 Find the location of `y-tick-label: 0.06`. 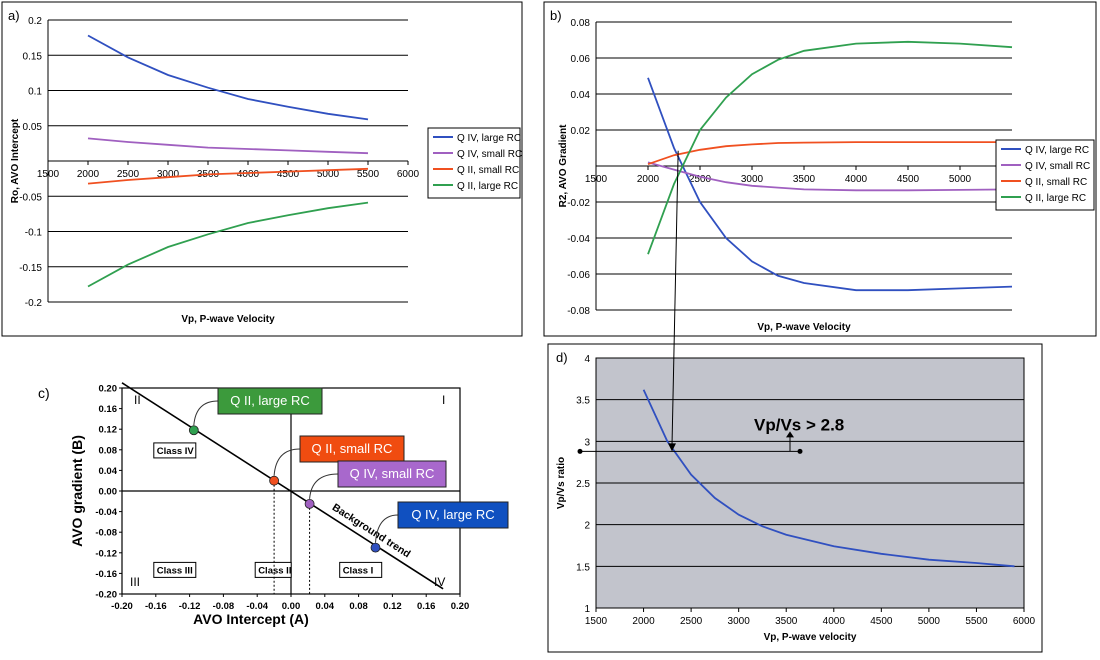

y-tick-label: 0.06 is located at coordinates (581, 59).